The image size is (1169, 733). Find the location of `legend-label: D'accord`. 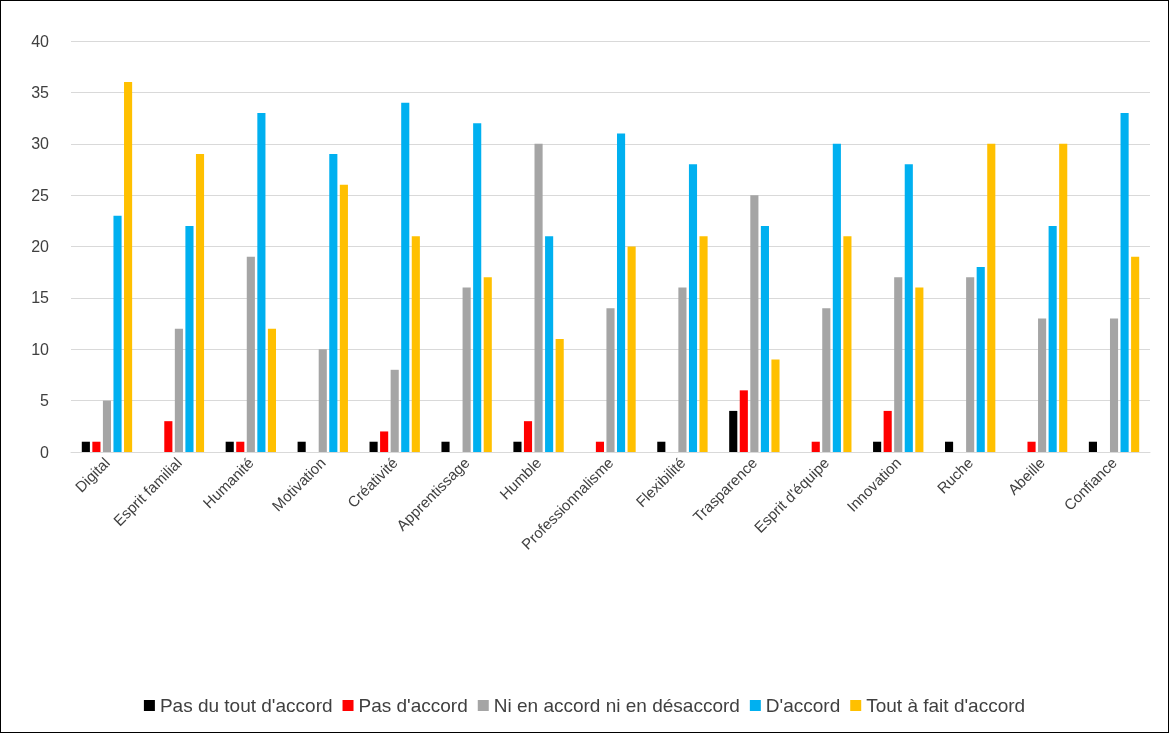

legend-label: D'accord is located at coordinates (803, 705).